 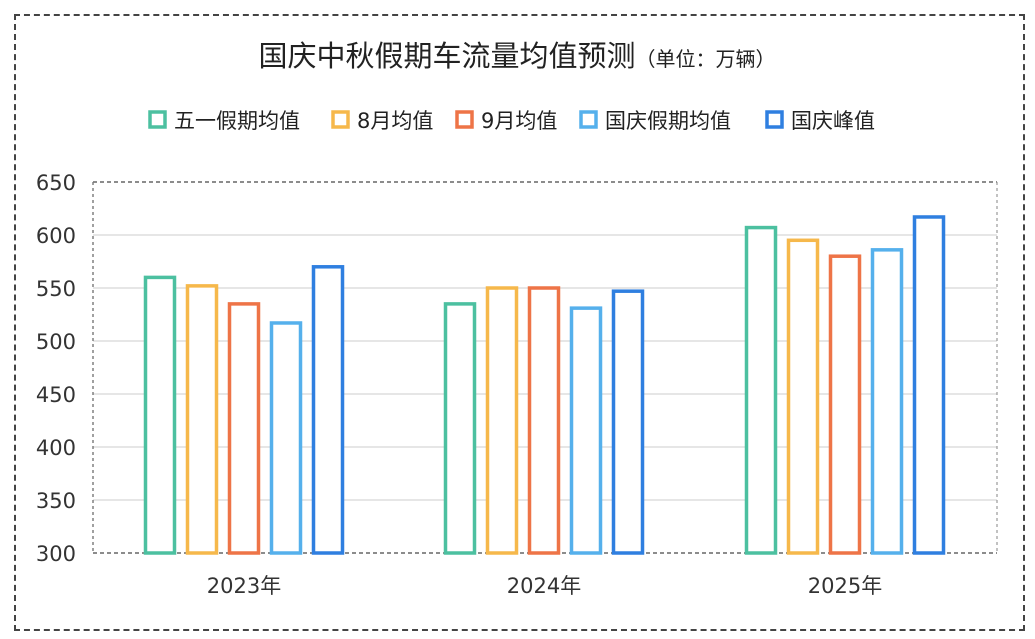 I want to click on y-tick-label: 400, so click(x=56, y=448).